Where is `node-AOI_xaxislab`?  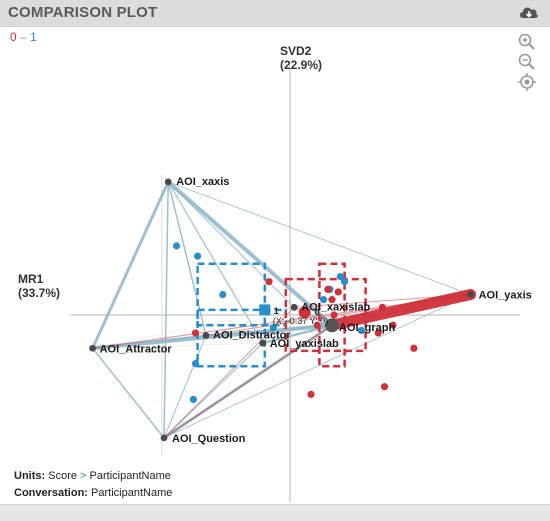
node-AOI_xaxislab is located at coordinates (294, 307).